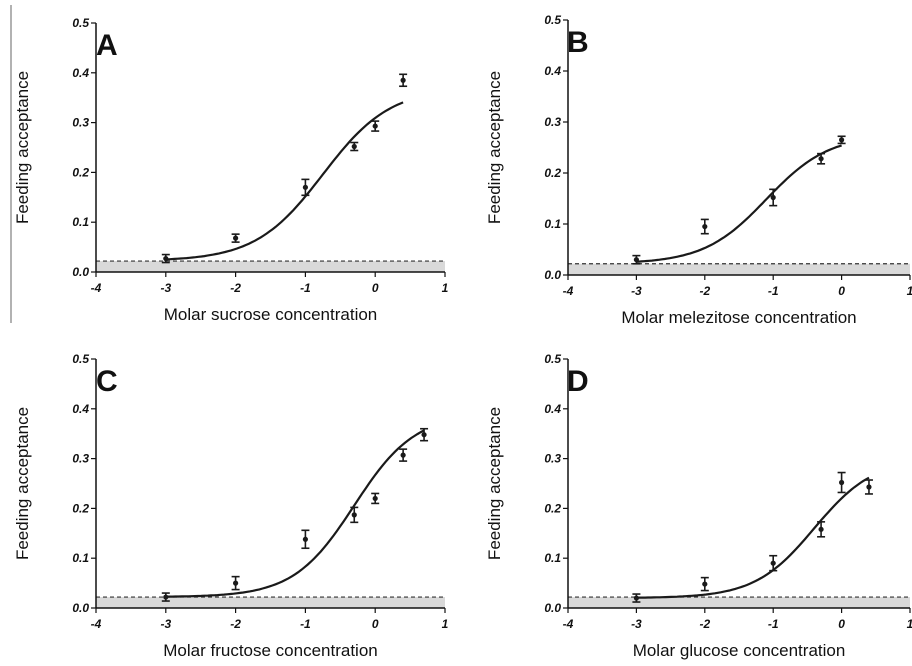 This screenshot has height=666, width=912. What do you see at coordinates (739, 650) in the screenshot?
I see `x-axis-label: Molar glucose concentration` at bounding box center [739, 650].